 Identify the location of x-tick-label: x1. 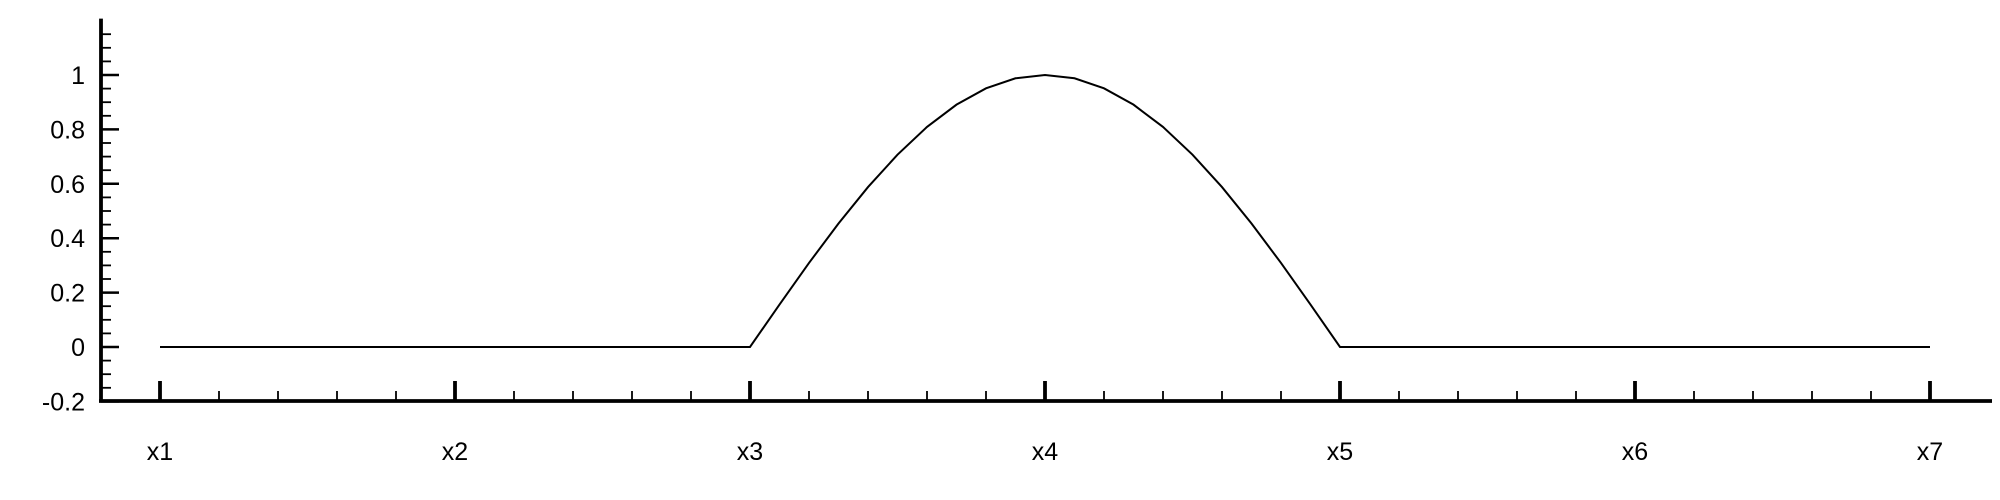
(160, 452).